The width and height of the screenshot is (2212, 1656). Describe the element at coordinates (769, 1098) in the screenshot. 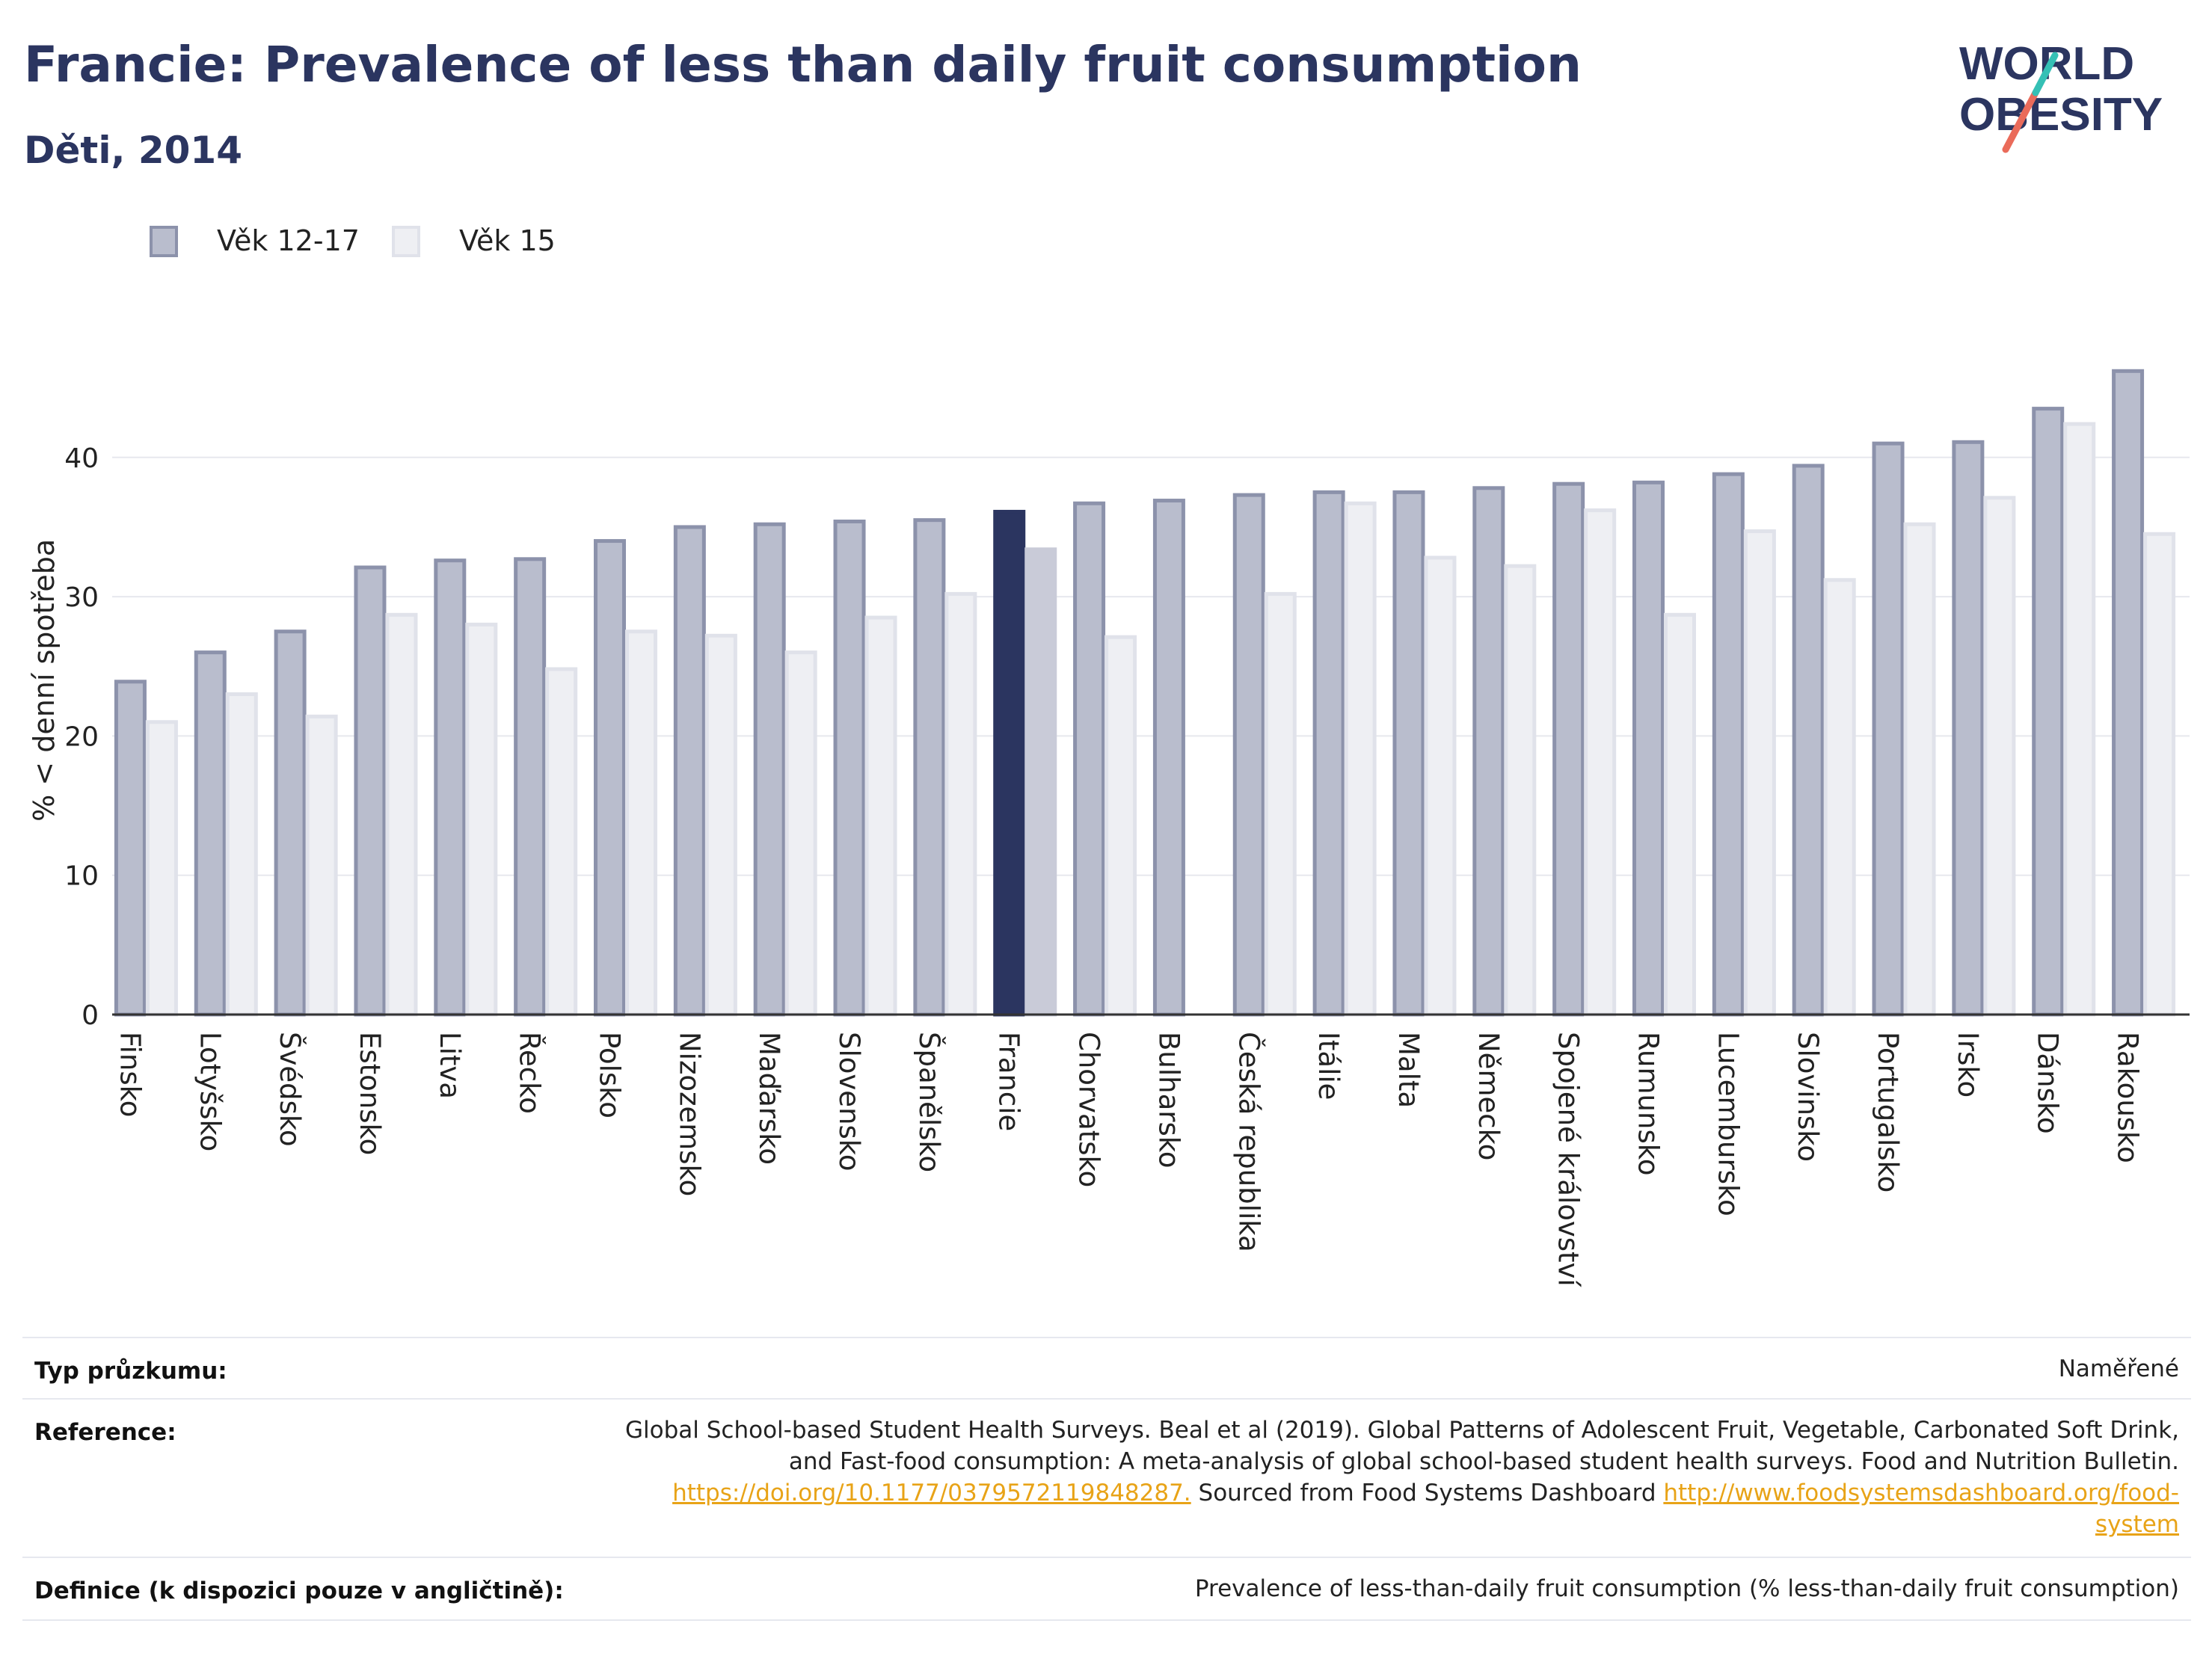

I see `x-tick-label: Maďarsko` at that location.